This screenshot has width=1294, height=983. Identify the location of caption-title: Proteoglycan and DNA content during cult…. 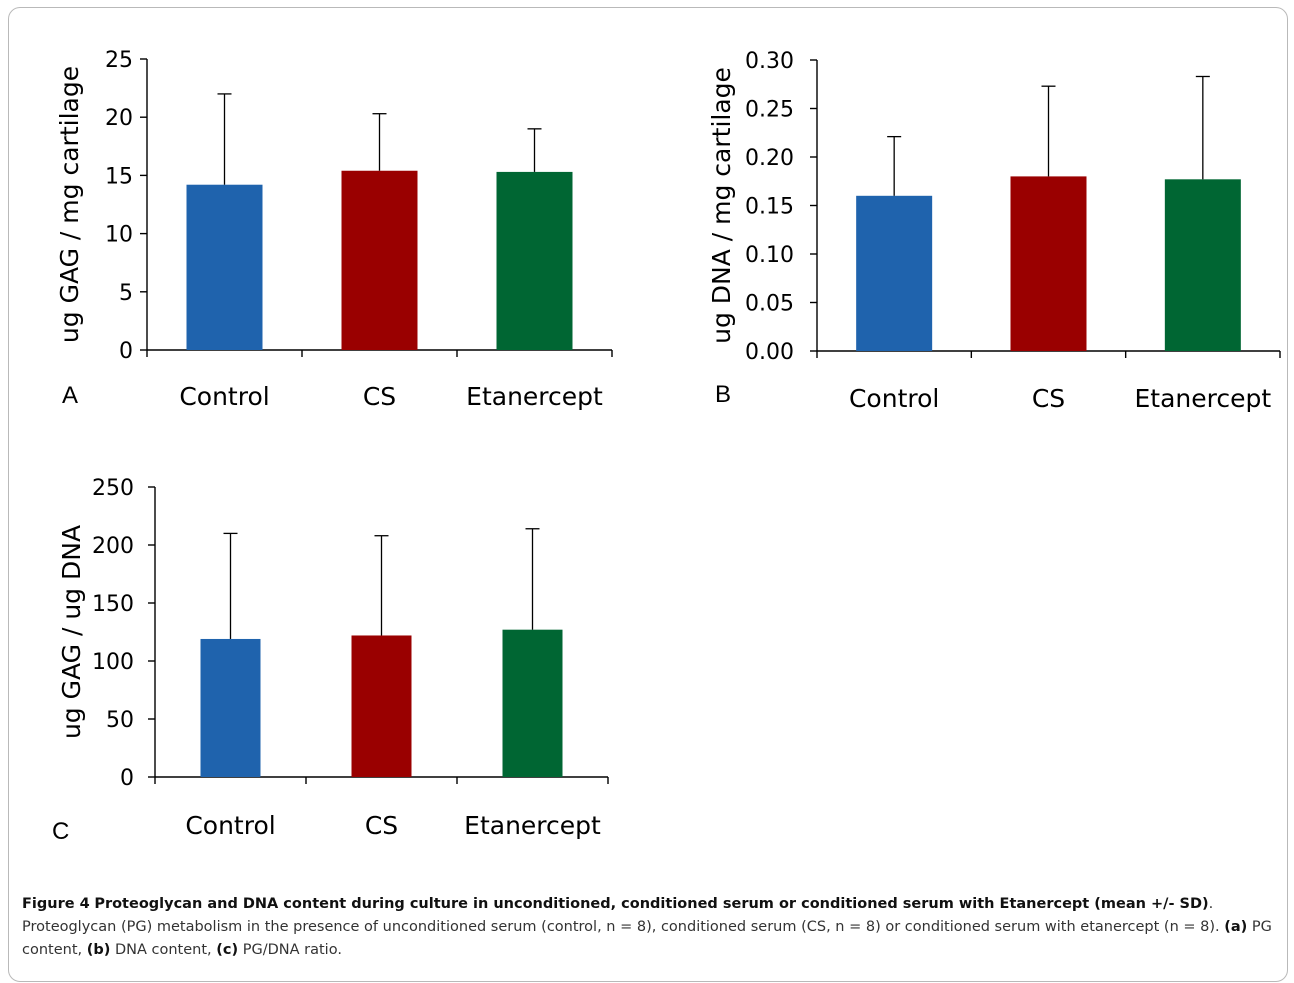
(651, 904).